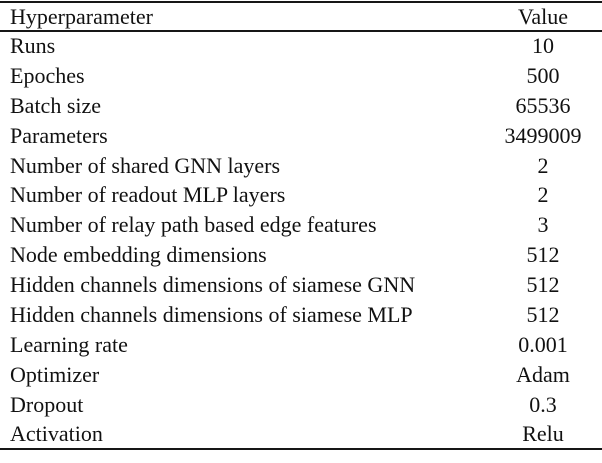 This screenshot has height=463, width=602. Describe the element at coordinates (301, 136) in the screenshot. I see `table-row: Parameters 3499009` at that location.